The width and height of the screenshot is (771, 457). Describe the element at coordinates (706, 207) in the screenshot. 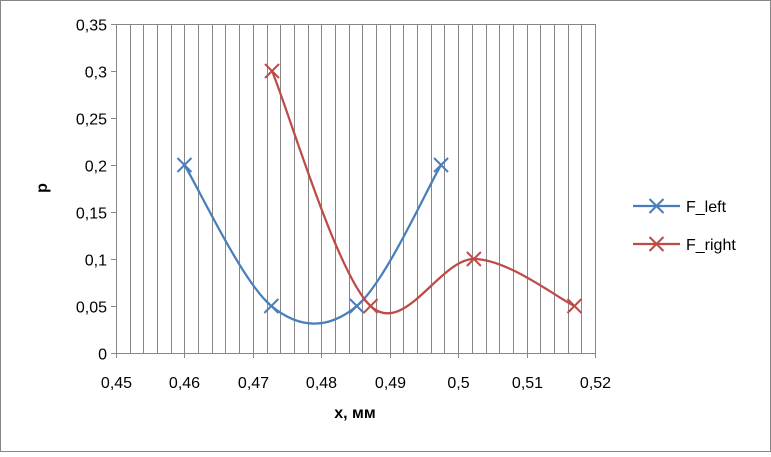

I see `legend-label: F_left` at that location.